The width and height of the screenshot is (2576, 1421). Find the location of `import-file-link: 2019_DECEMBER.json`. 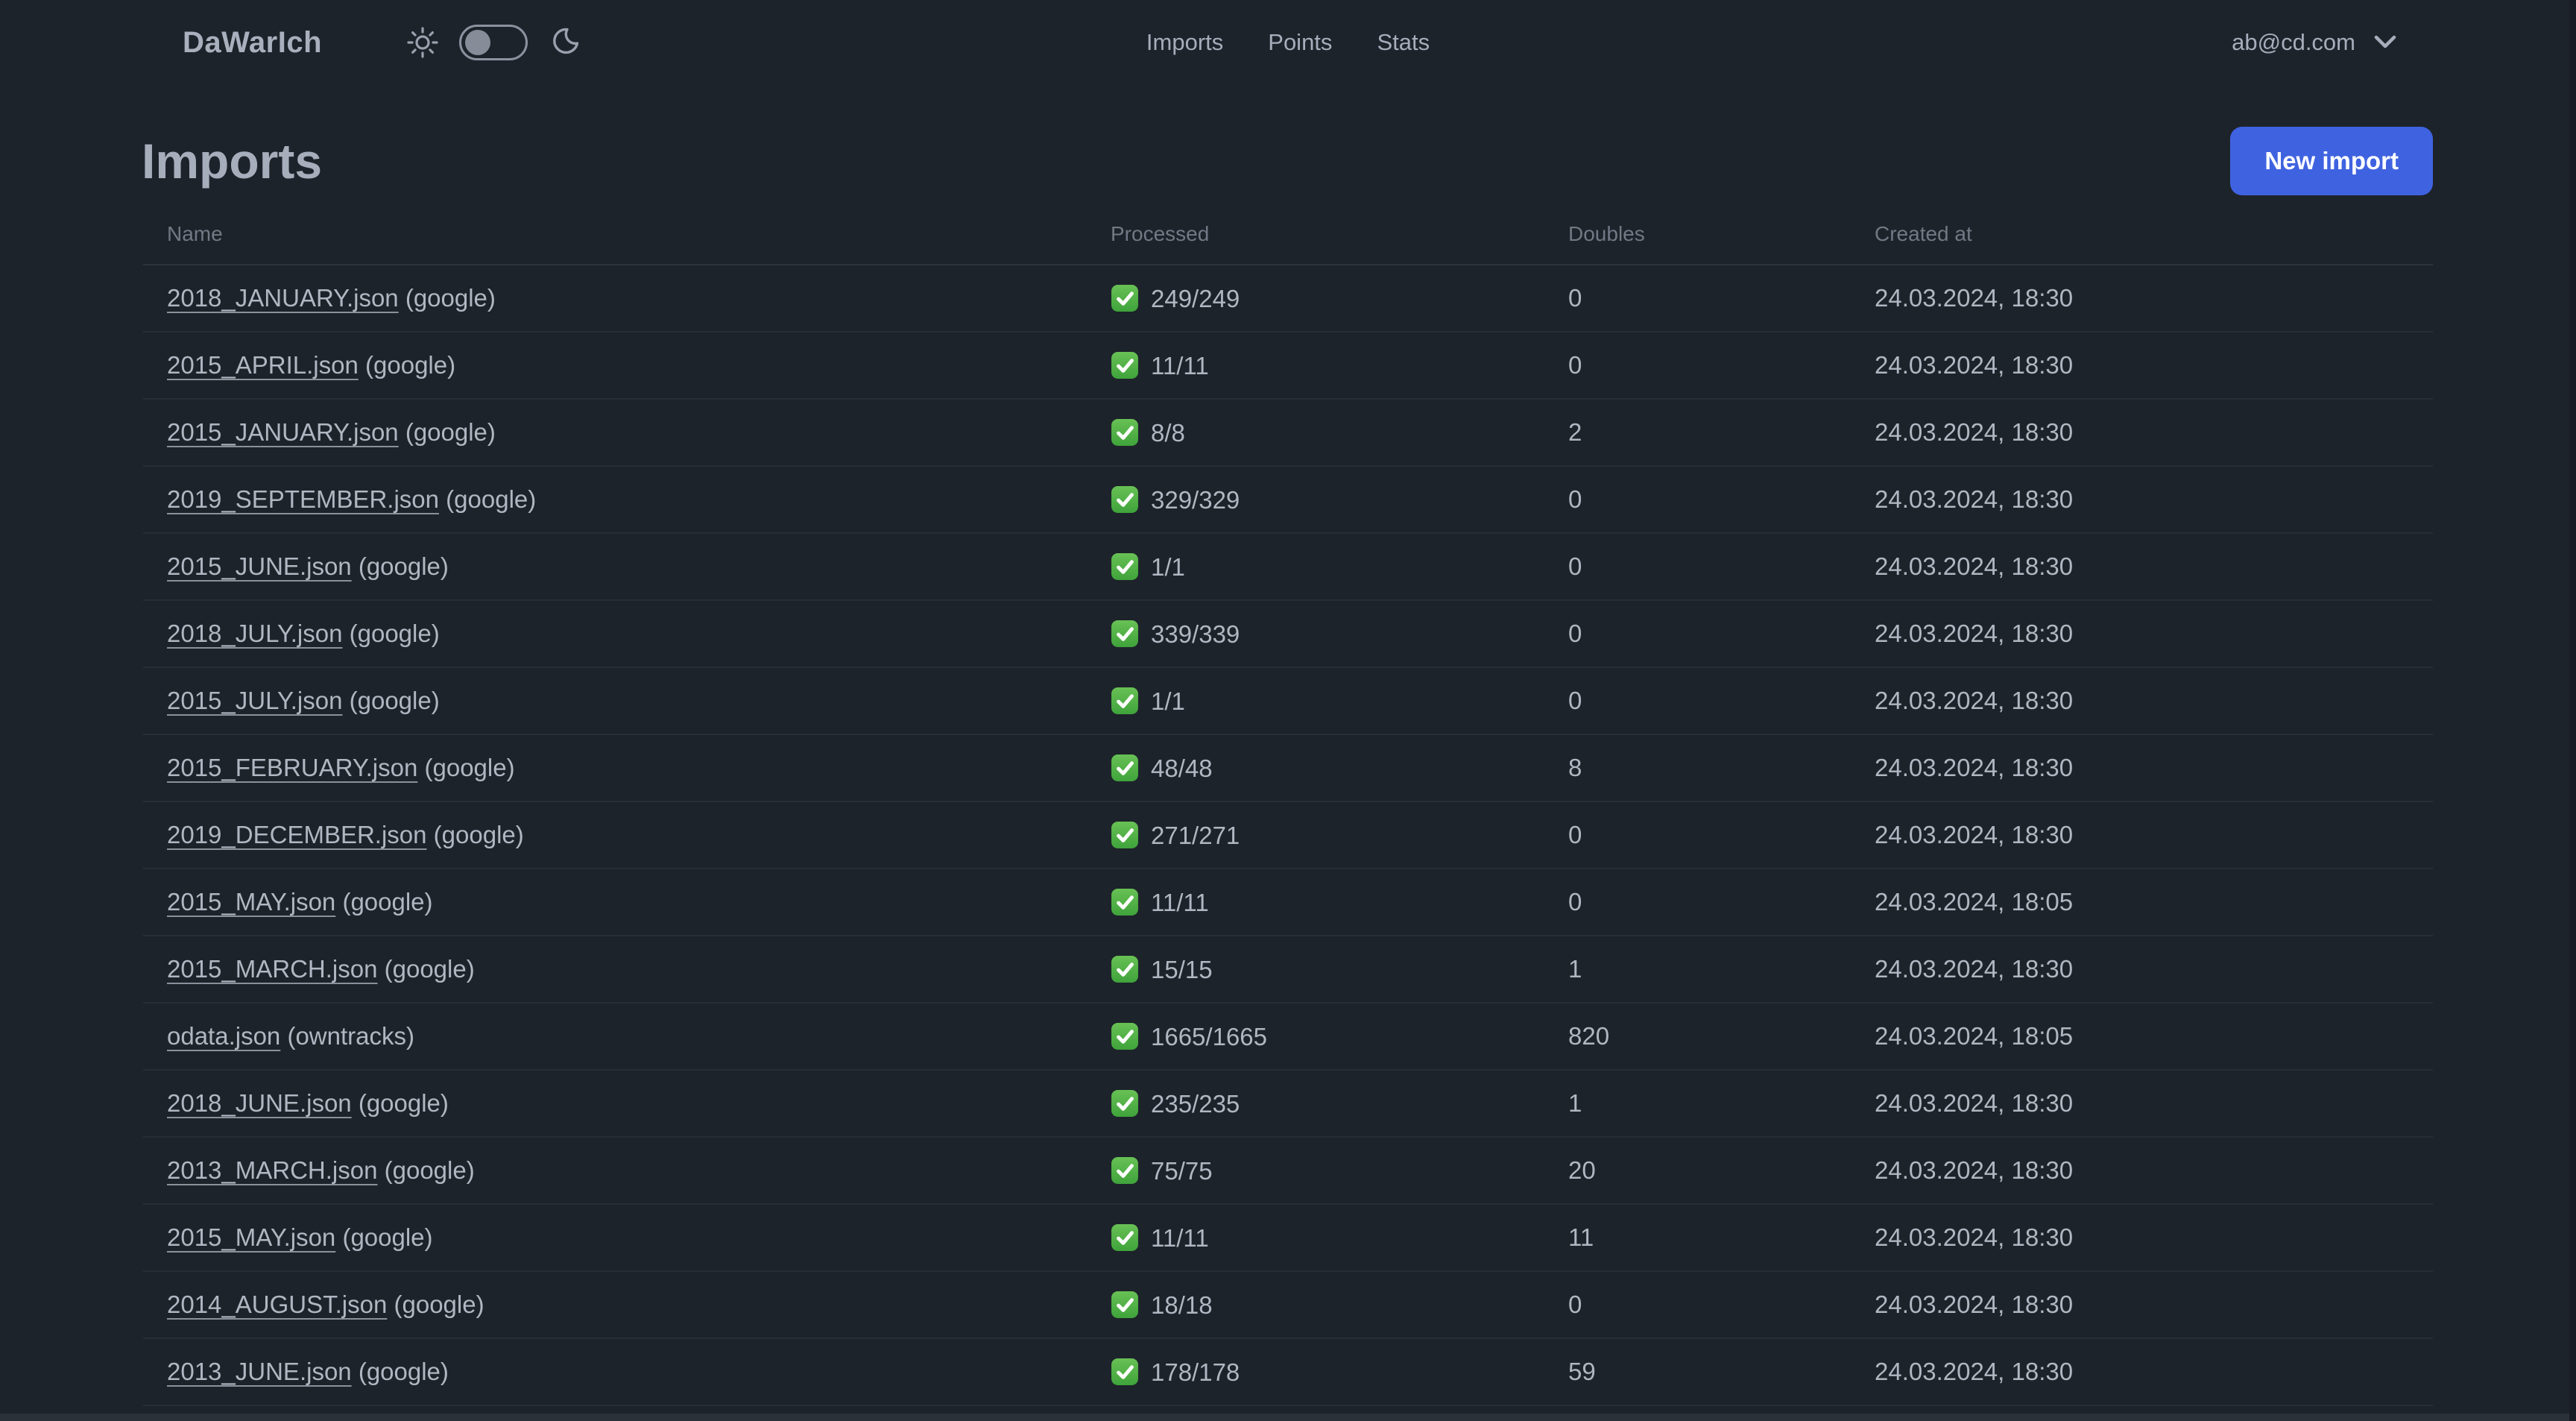

import-file-link: 2019_DECEMBER.json is located at coordinates (297, 834).